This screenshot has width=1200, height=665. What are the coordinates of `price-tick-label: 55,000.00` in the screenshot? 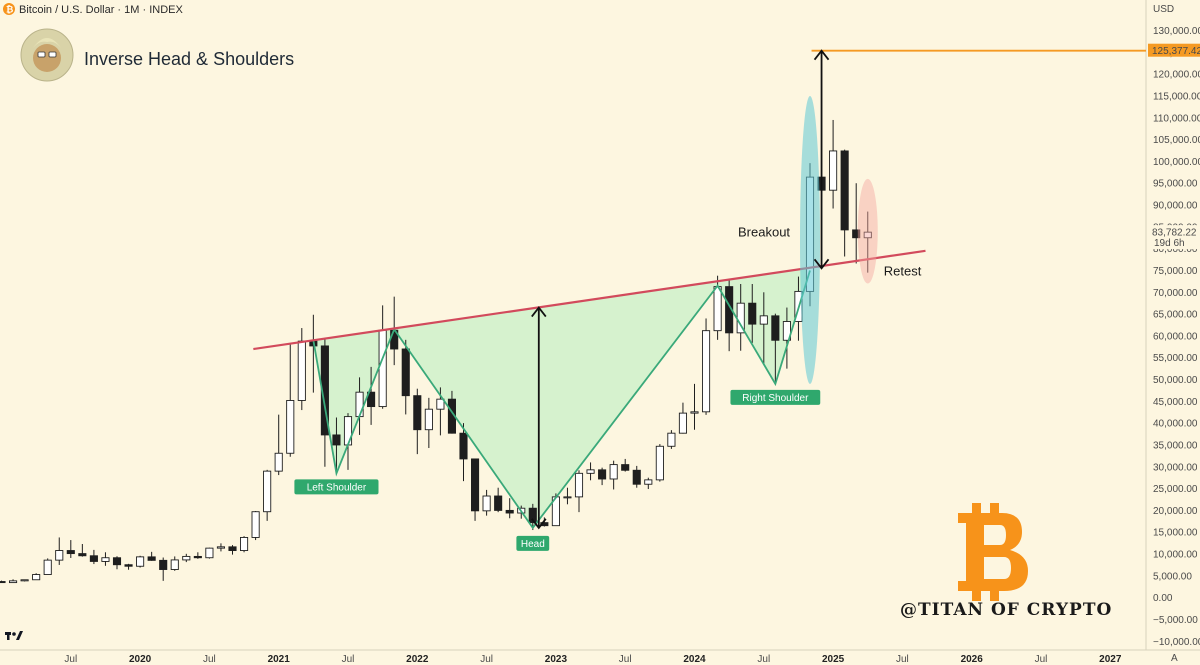 It's located at (1175, 358).